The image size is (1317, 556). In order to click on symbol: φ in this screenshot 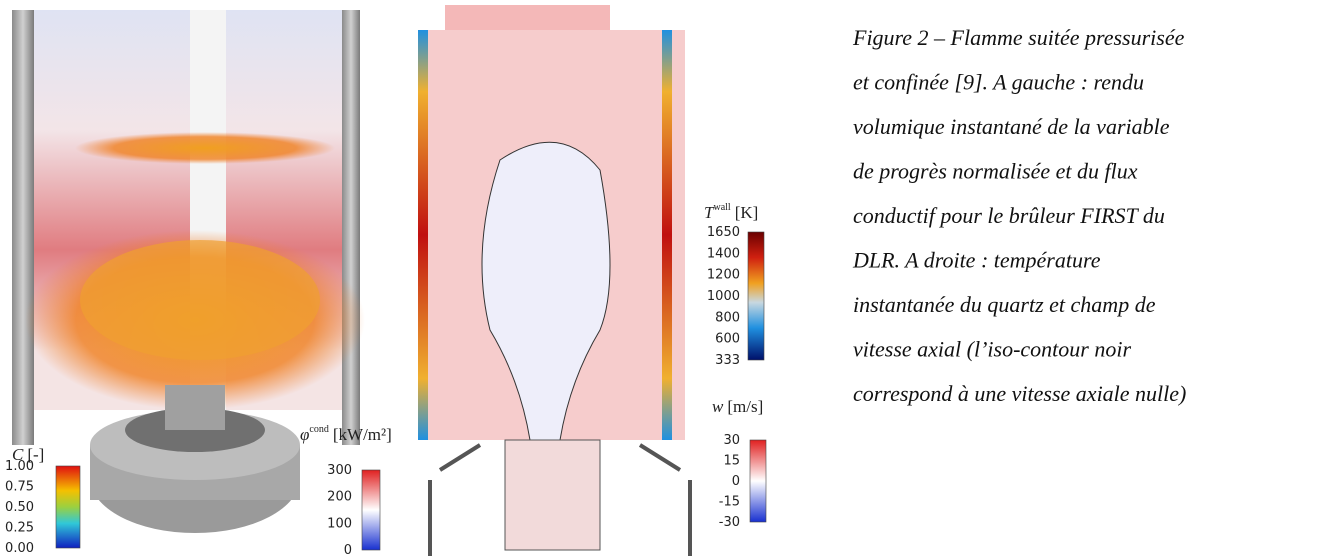, I will do `click(304, 434)`.